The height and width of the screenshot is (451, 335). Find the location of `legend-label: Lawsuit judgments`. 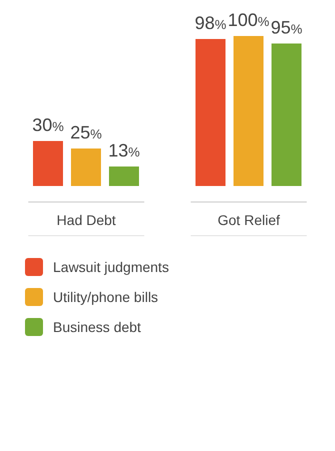

legend-label: Lawsuit judgments is located at coordinates (111, 267).